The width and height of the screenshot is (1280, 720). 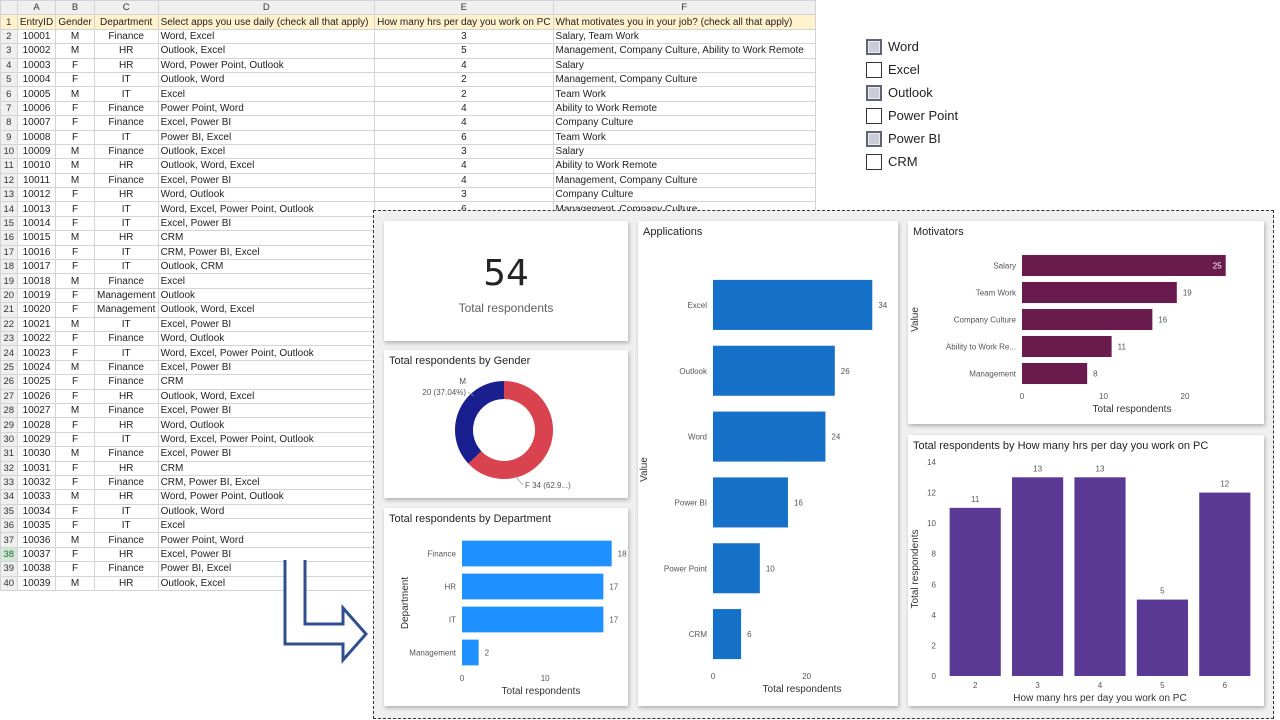 What do you see at coordinates (9, 497) in the screenshot?
I see `row-number: 34` at bounding box center [9, 497].